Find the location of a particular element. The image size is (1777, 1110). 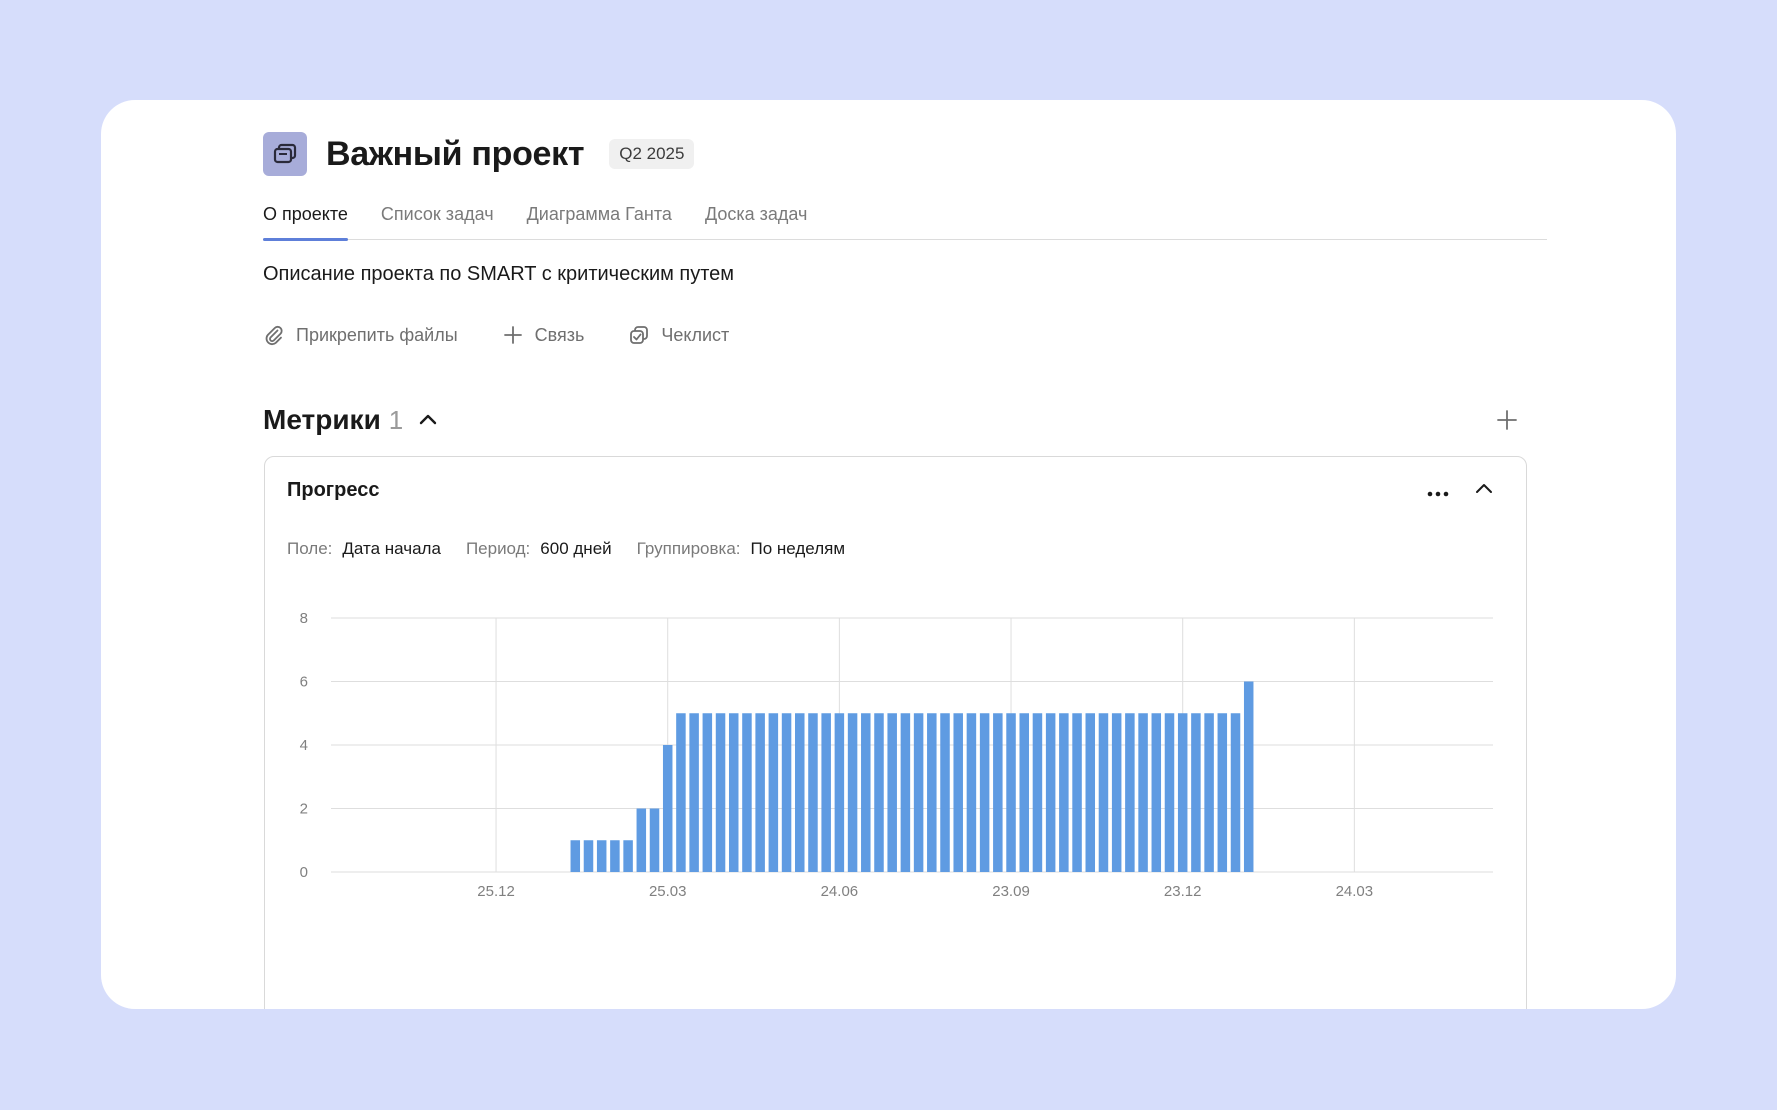

more-dots-icon is located at coordinates (1438, 494).